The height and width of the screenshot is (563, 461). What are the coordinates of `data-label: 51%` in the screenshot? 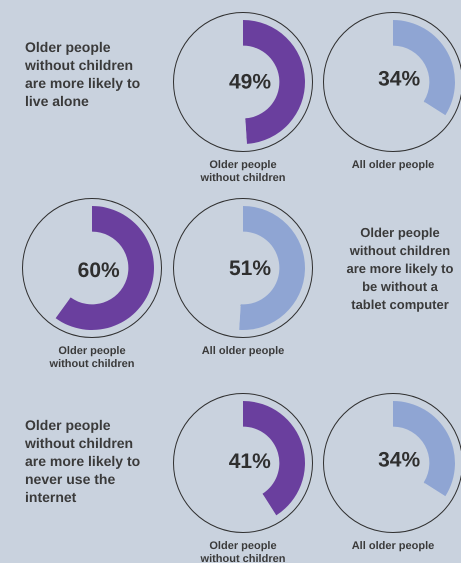 It's located at (250, 268).